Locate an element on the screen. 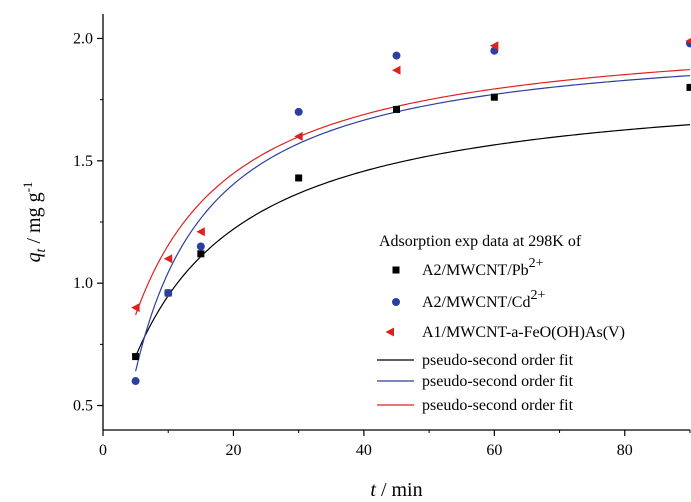 This screenshot has height=502, width=691. legend-label-text: A1/MWCNT-a-FeO(OH)As(V) is located at coordinates (523, 332).